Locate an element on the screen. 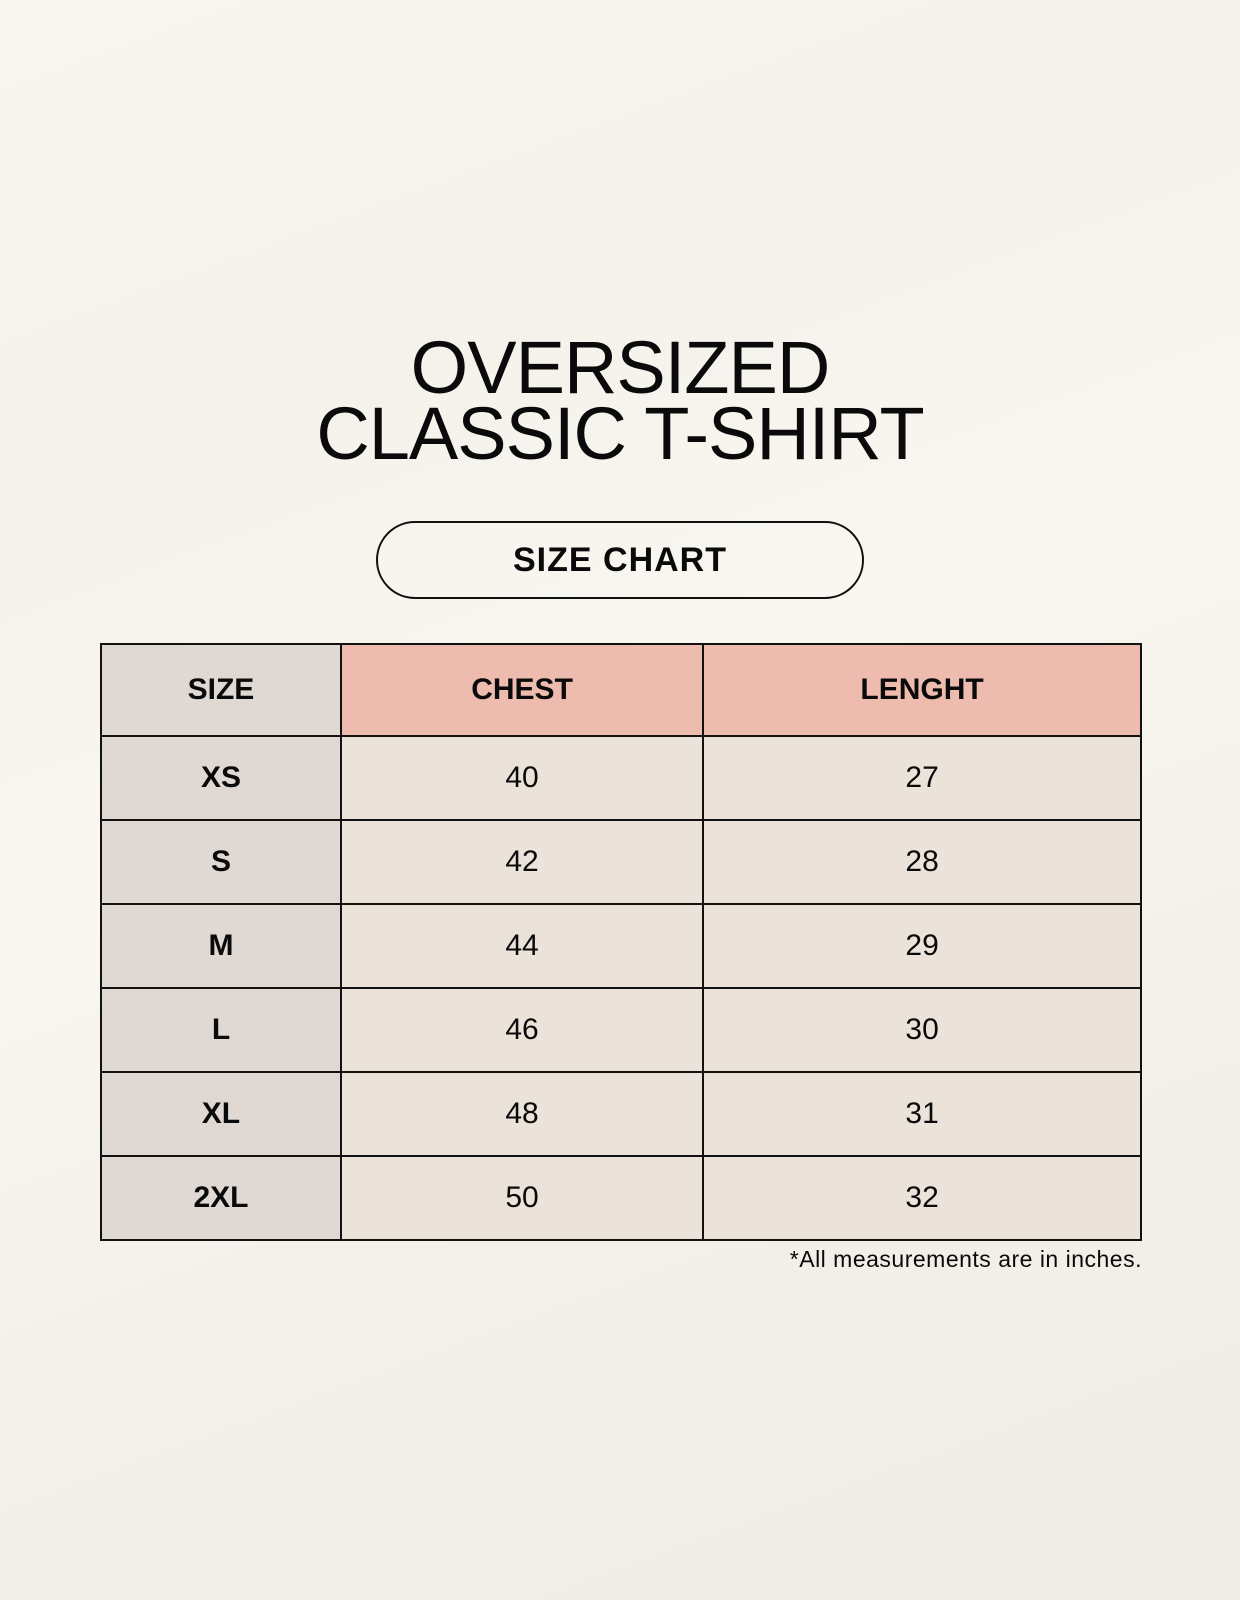 Image resolution: width=1240 pixels, height=1600 pixels. size-chart-badge: SIZE CHART is located at coordinates (620, 560).